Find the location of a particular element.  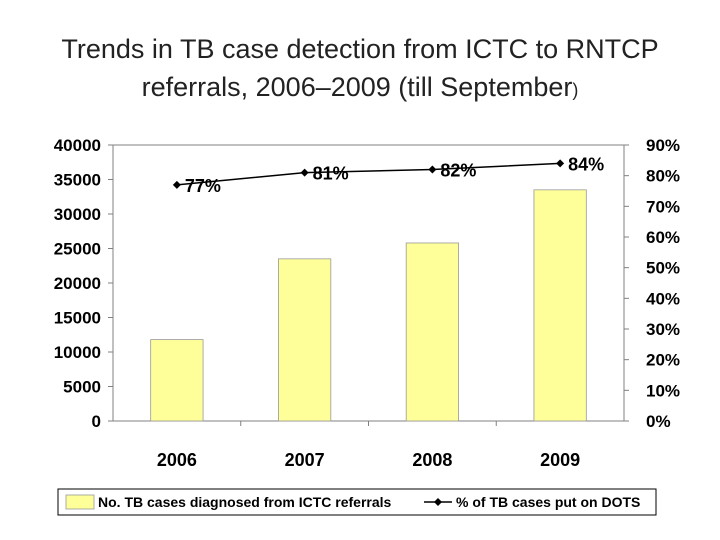

legend-line-marker is located at coordinates (438, 502).